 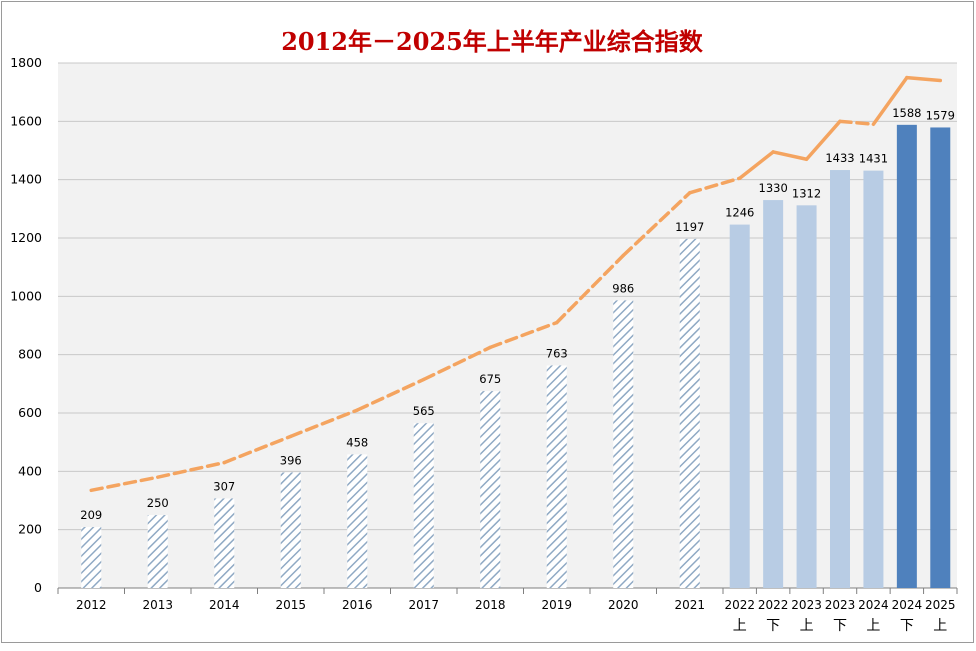 What do you see at coordinates (739, 213) in the screenshot?
I see `data-label: 1246` at bounding box center [739, 213].